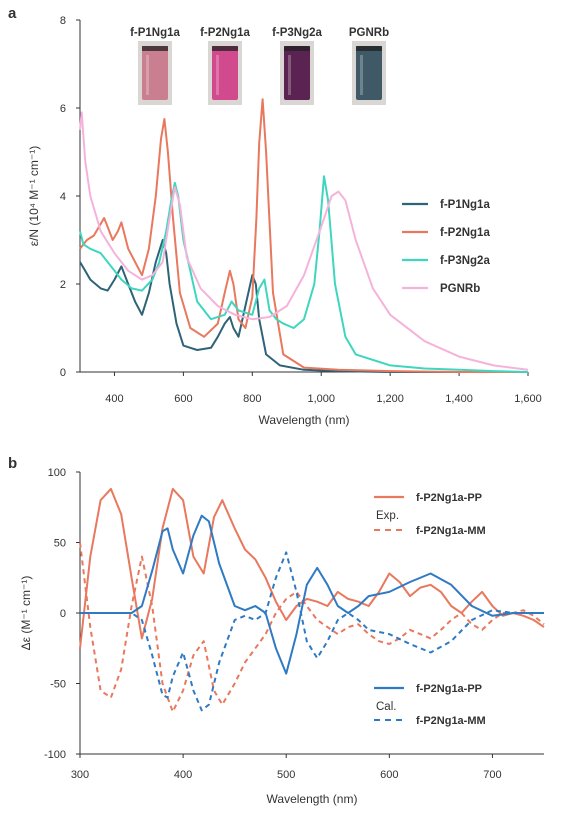 The height and width of the screenshot is (815, 563). Describe the element at coordinates (26, 613) in the screenshot. I see `b-y-axis-label: Δε (M⁻¹ cm⁻¹)` at that location.